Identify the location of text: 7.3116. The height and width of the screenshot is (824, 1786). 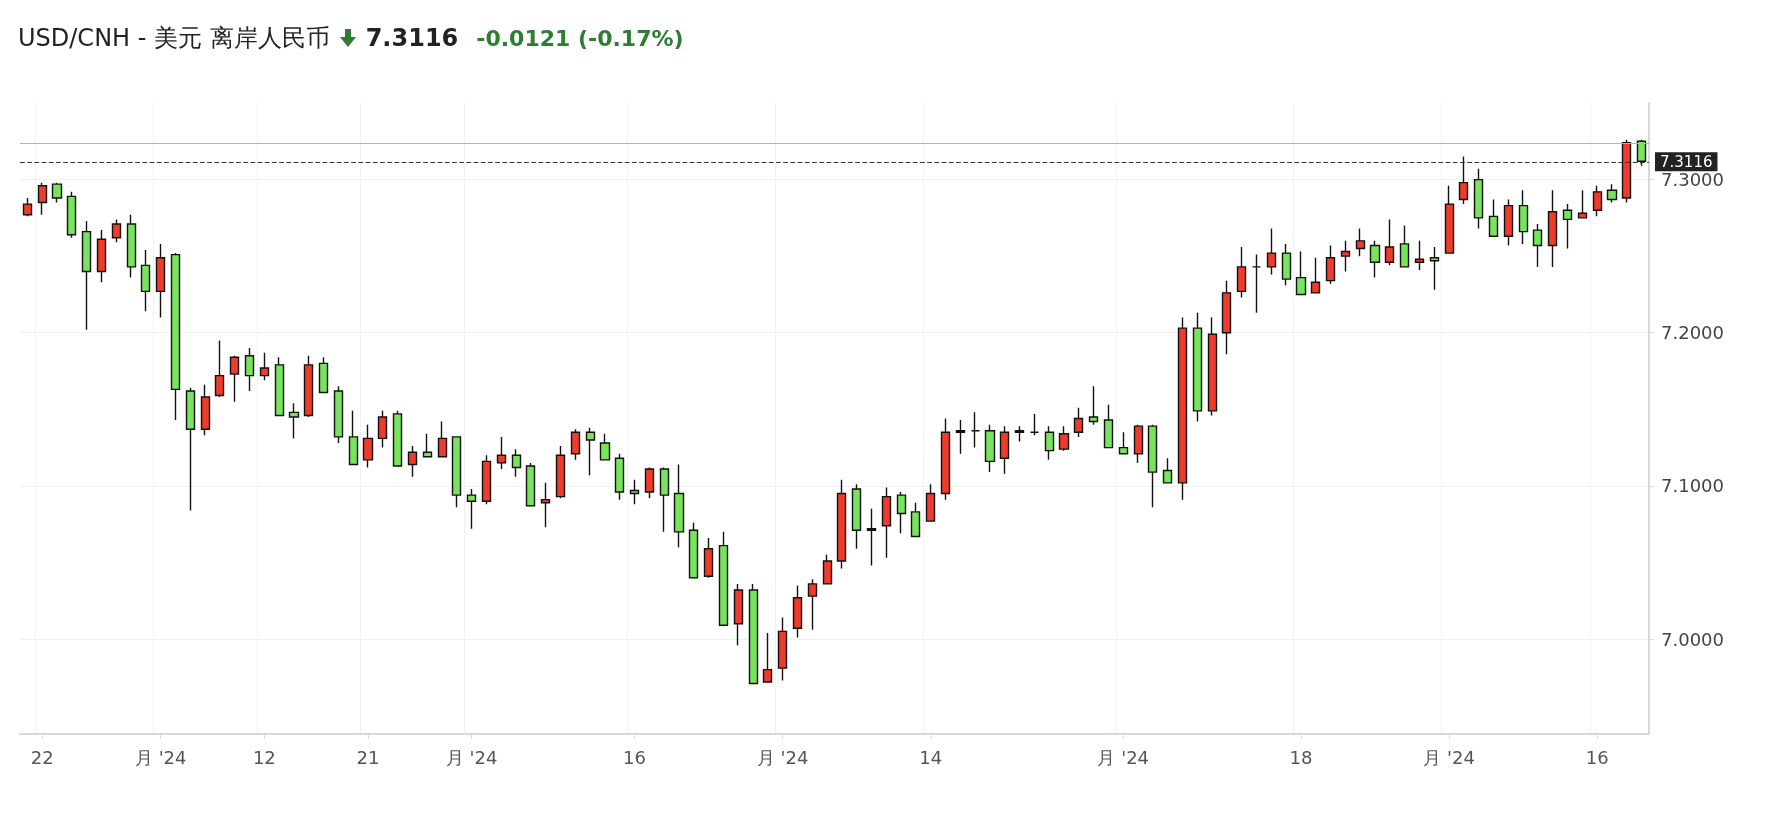
(412, 38).